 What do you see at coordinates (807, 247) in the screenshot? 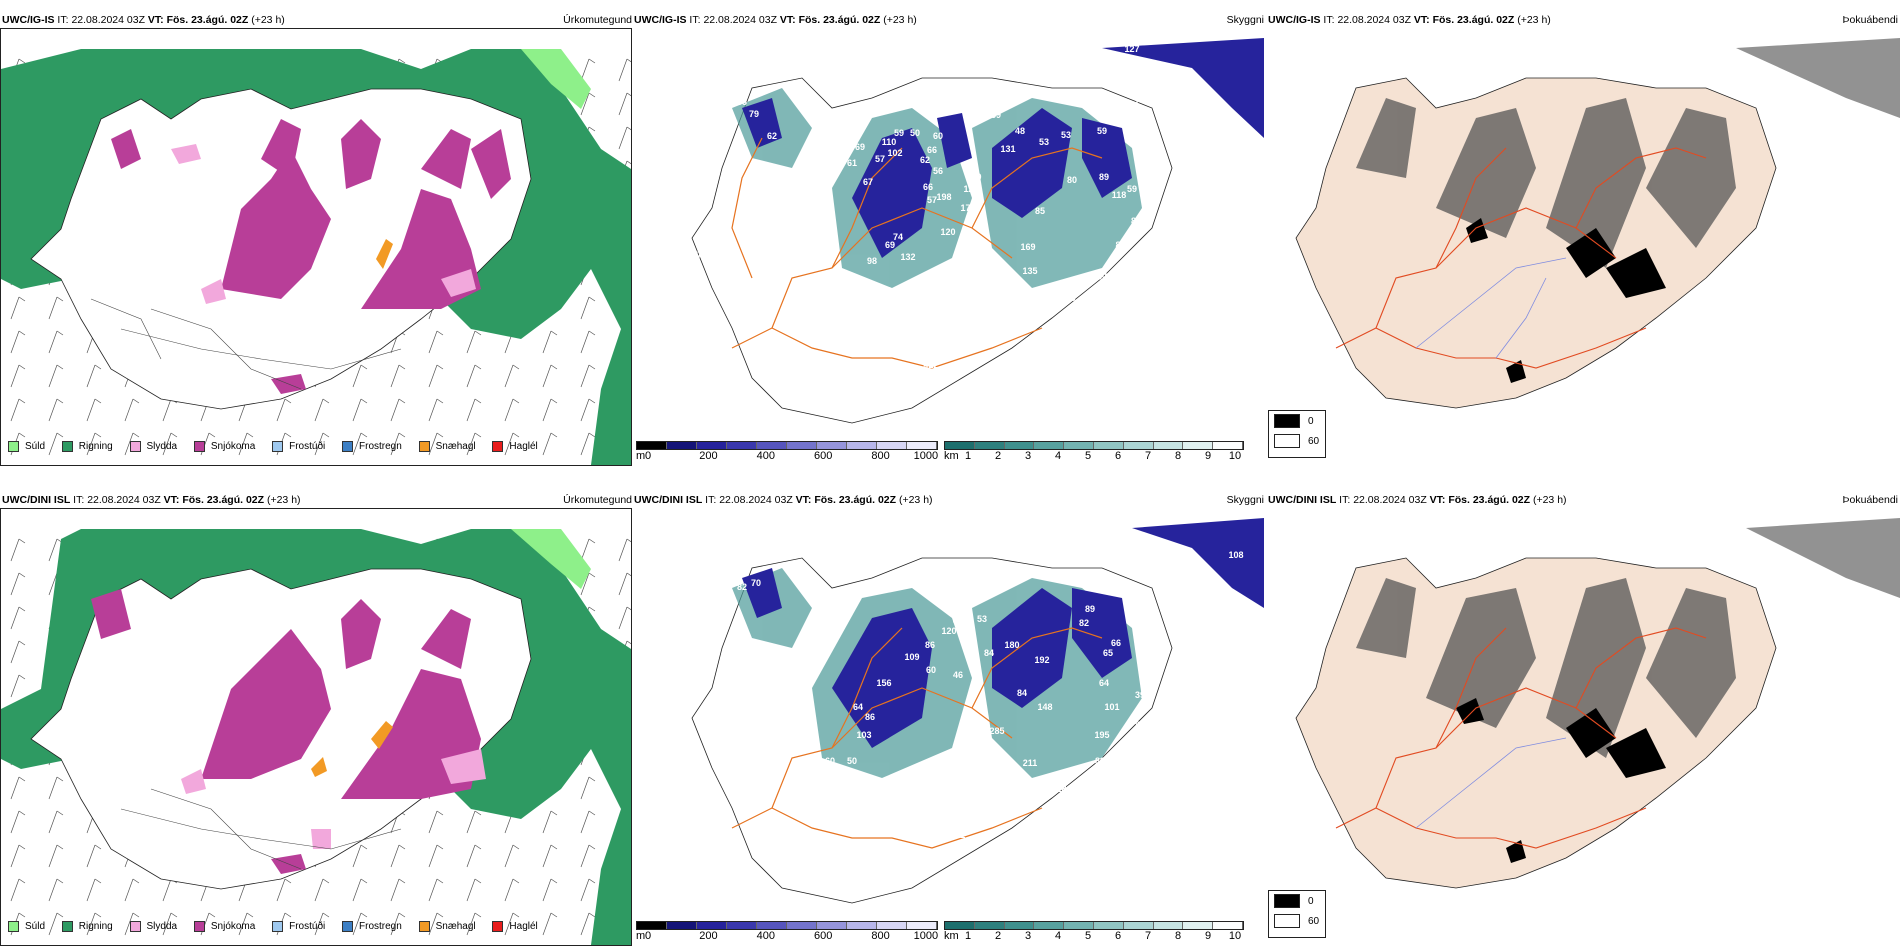
I see `cloud-value-label: 161` at bounding box center [807, 247].